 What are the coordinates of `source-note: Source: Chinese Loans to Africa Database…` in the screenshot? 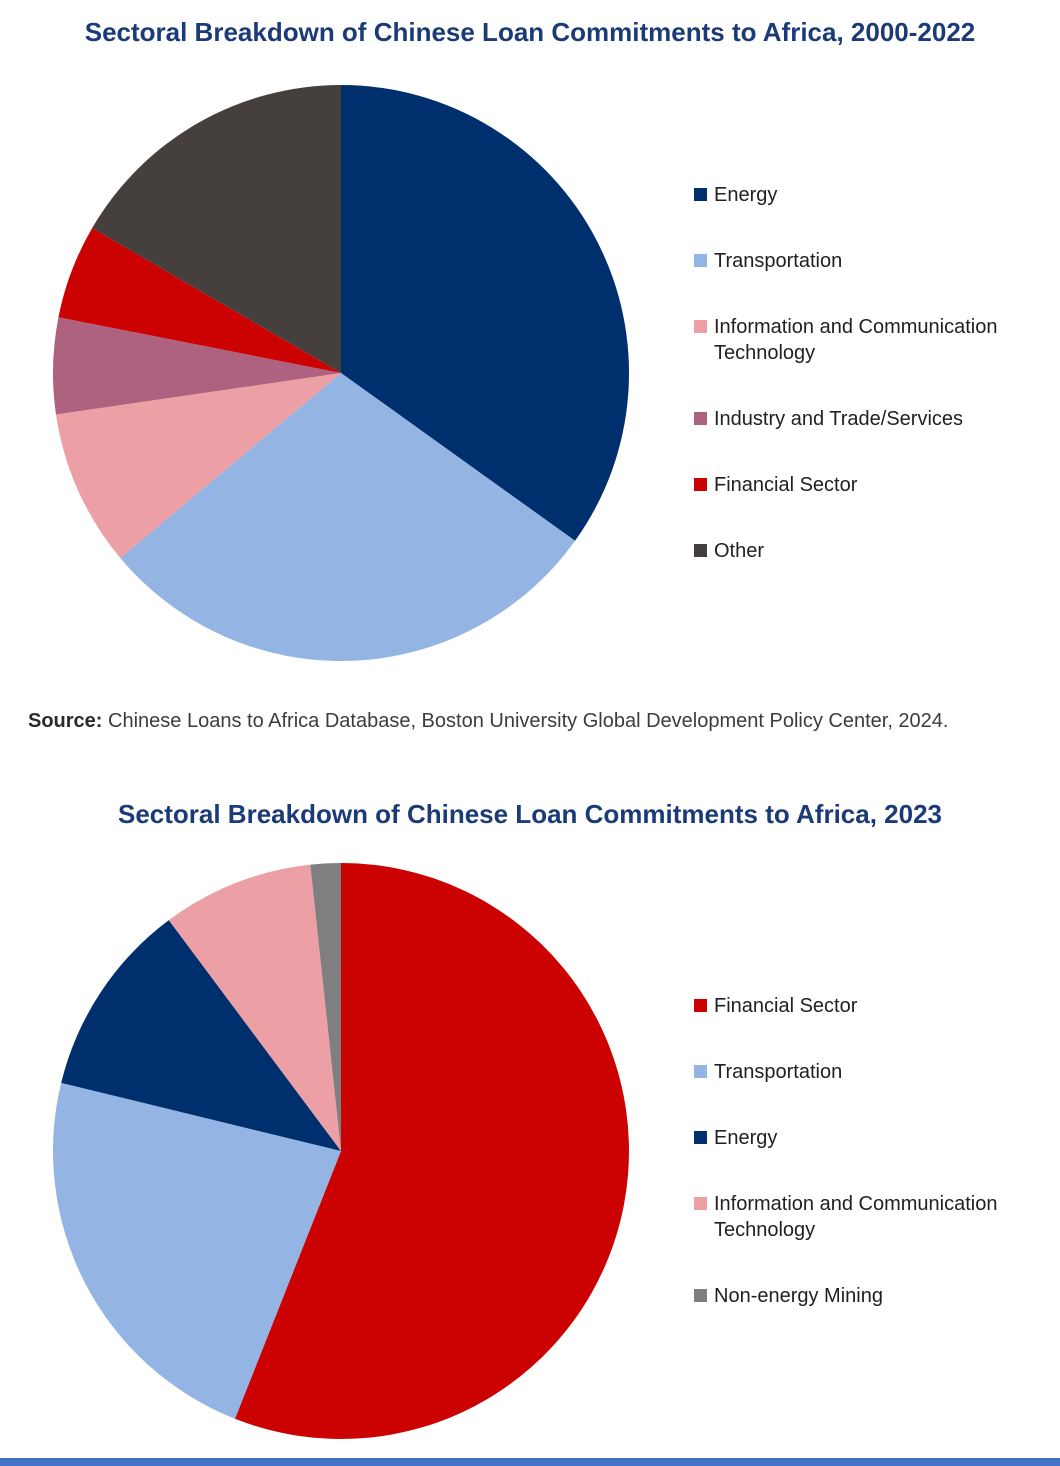 It's located at (544, 721).